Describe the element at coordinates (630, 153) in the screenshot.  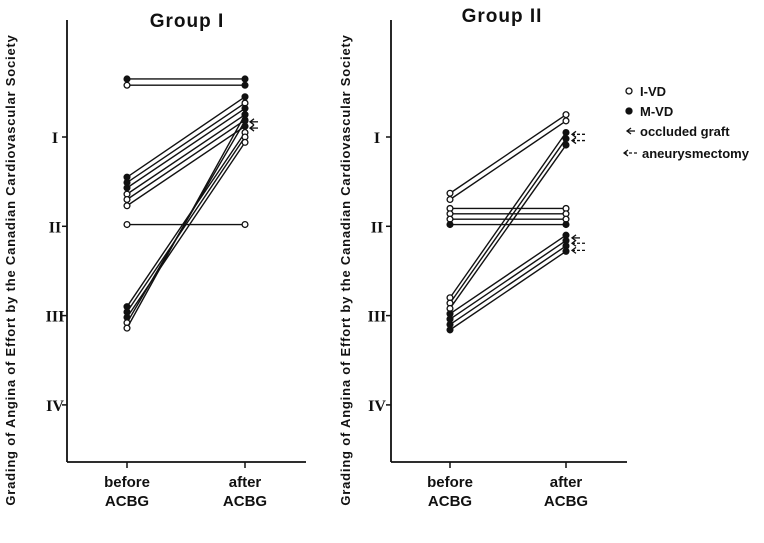
I see `legend-dashed-arrow-icon` at that location.